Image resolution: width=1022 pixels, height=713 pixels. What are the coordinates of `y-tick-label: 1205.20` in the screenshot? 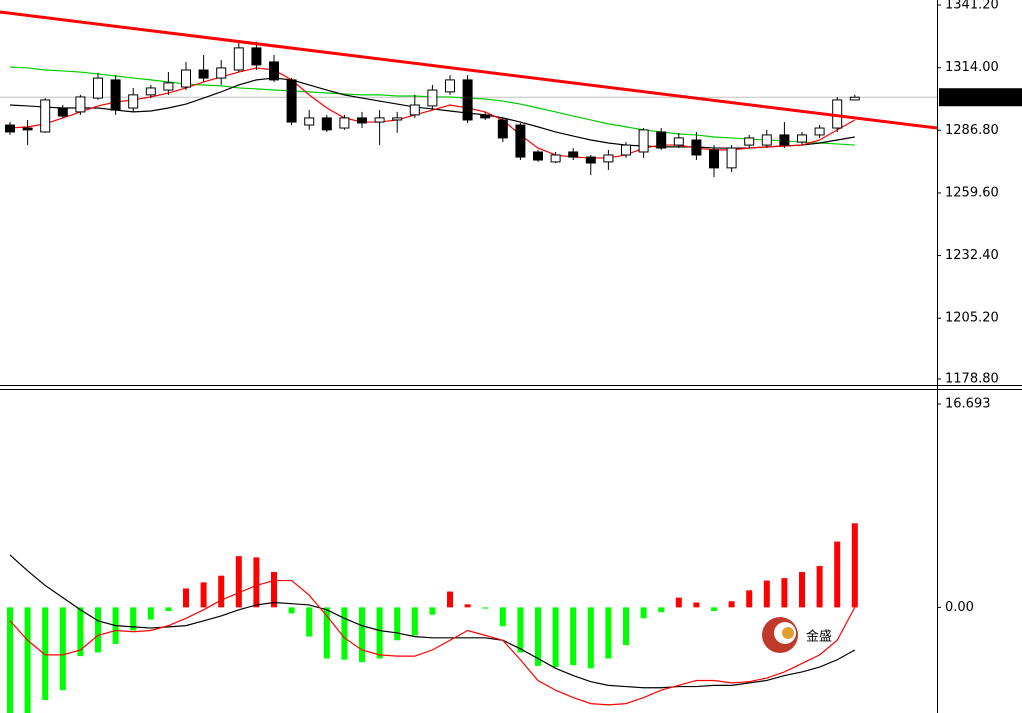 It's located at (972, 318).